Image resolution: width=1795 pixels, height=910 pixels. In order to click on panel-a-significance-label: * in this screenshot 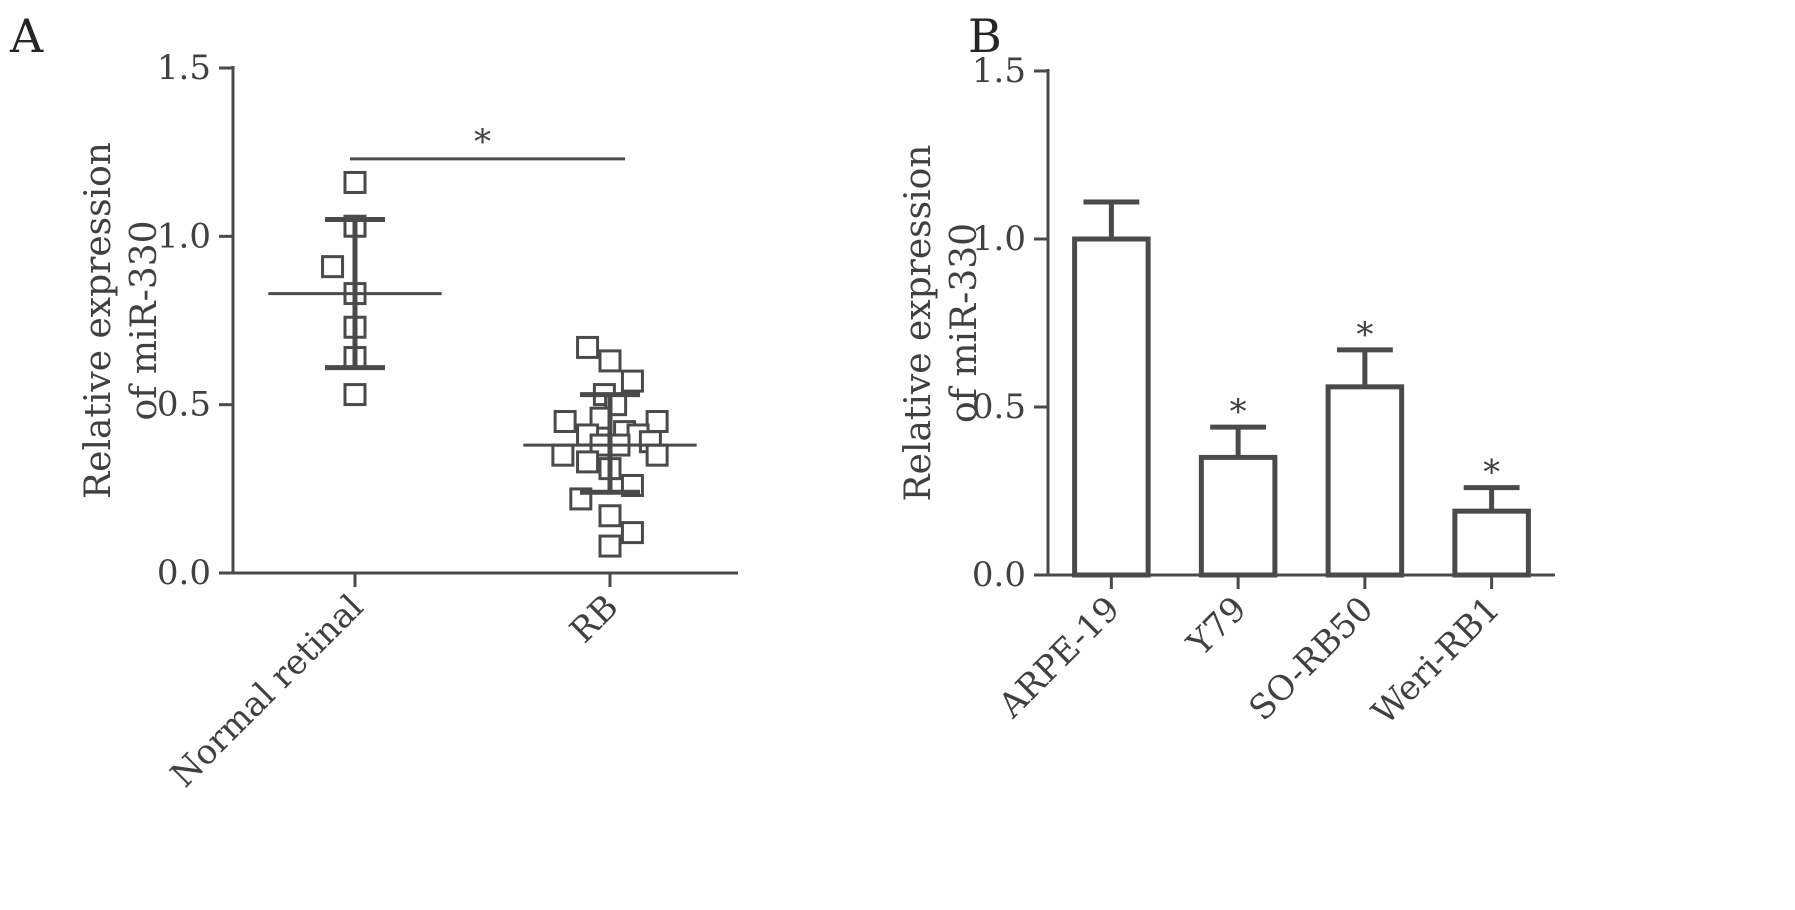, I will do `click(482, 142)`.